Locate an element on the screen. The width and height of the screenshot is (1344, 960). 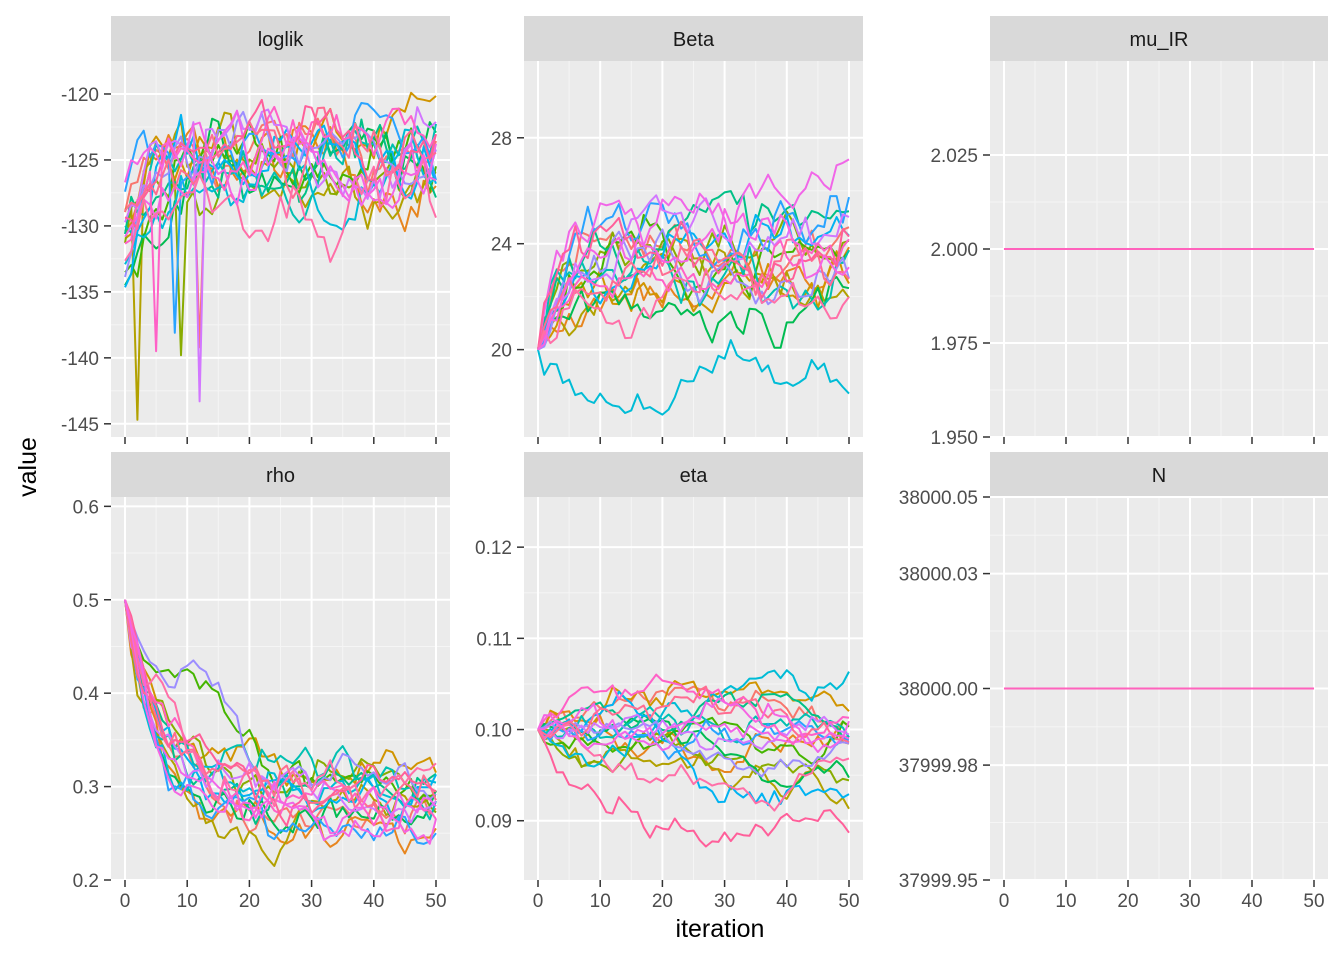
y-tick-label: 0.6 is located at coordinates (86, 507).